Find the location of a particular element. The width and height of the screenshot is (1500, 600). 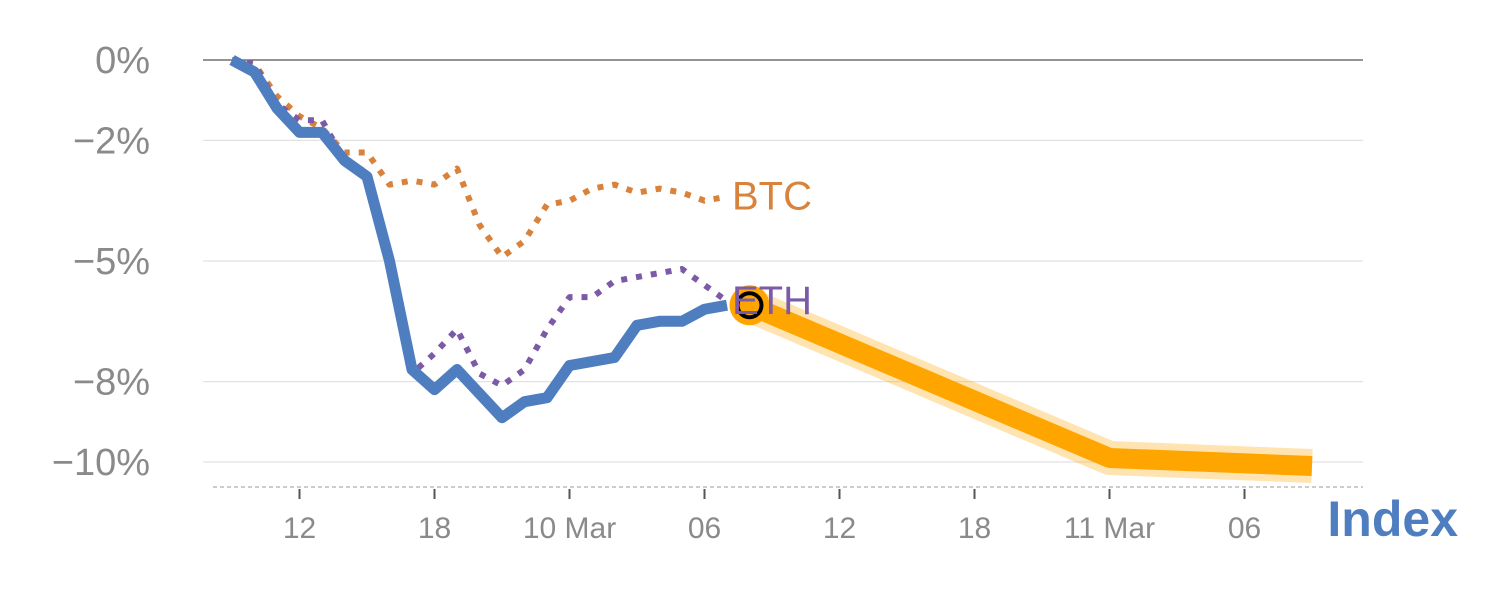

y-tick-label: 0% is located at coordinates (122, 61).